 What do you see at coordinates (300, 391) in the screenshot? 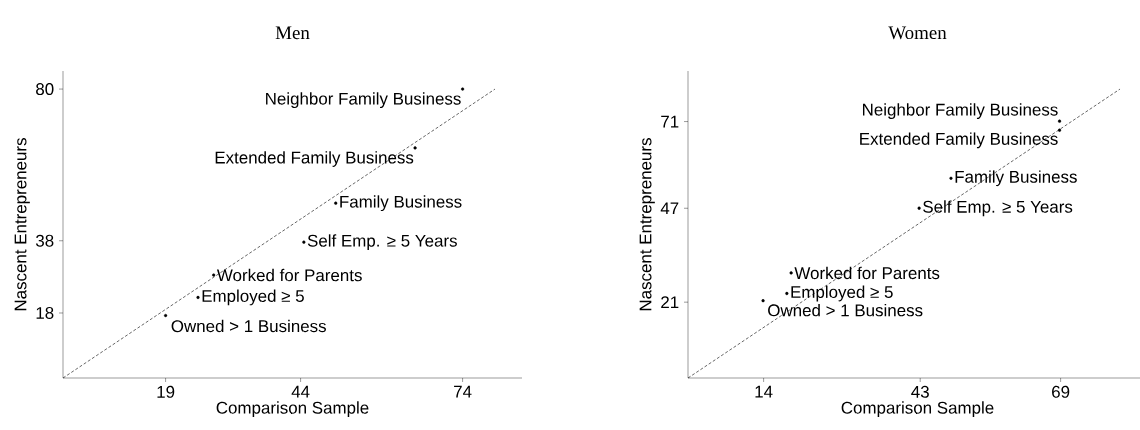
I see `x-tick-label: 44` at bounding box center [300, 391].